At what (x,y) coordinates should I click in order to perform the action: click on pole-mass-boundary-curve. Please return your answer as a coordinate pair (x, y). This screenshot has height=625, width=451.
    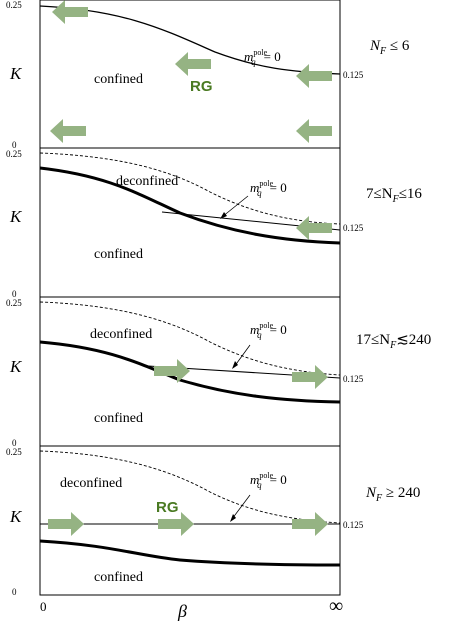
    Looking at the image, I should click on (190, 40).